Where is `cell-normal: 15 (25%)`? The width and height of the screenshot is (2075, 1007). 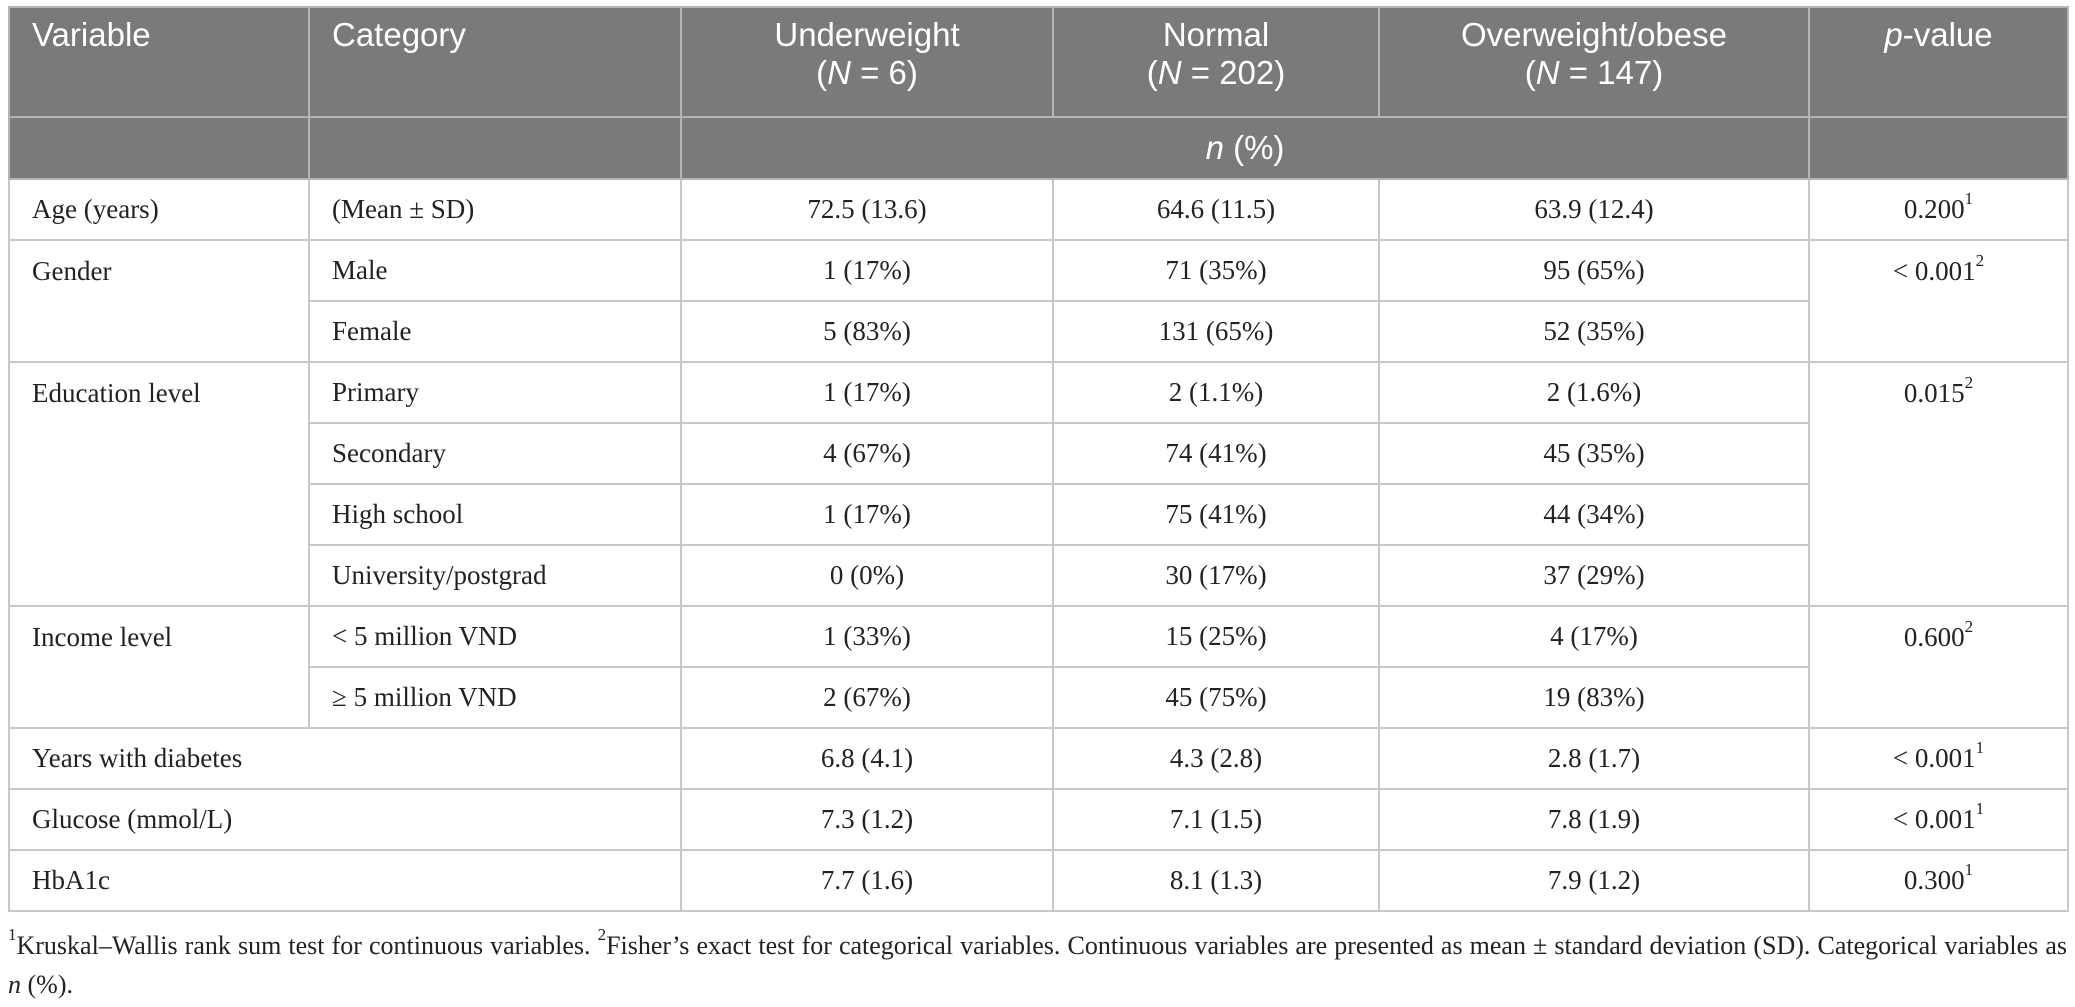 cell-normal: 15 (25%) is located at coordinates (1216, 636).